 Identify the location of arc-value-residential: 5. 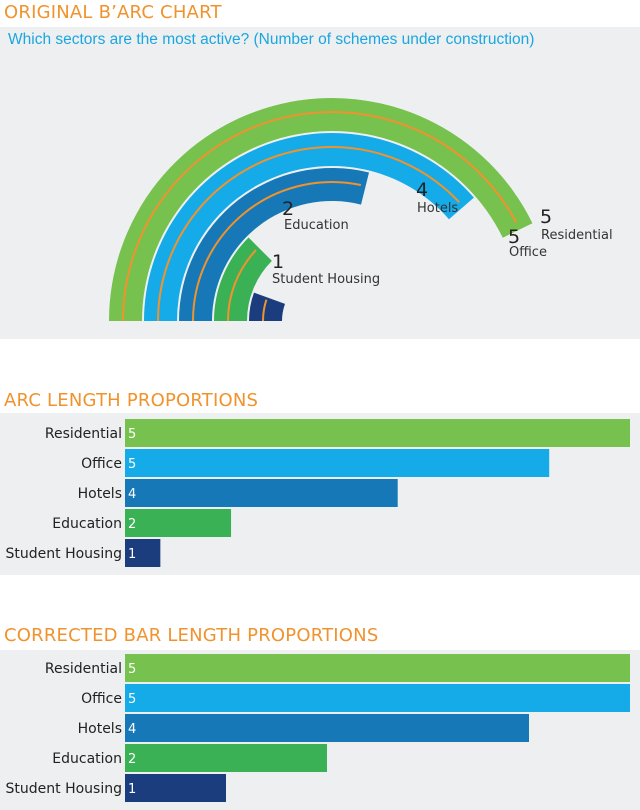
(546, 217).